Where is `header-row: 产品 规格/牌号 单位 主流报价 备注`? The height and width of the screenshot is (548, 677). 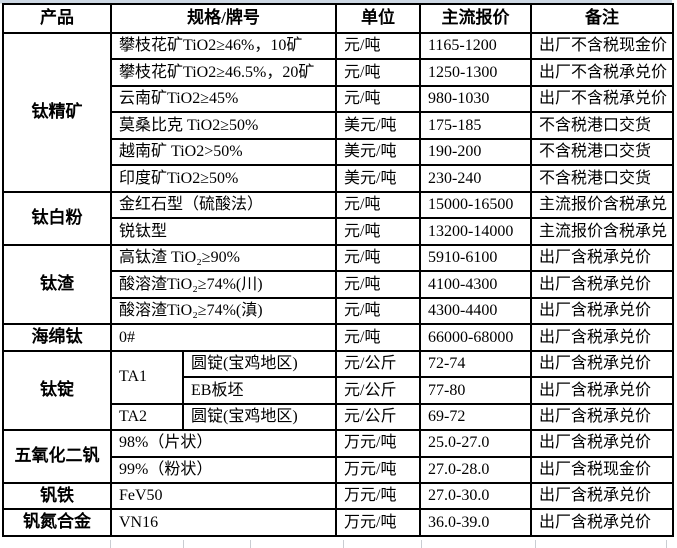 header-row: 产品 规格/牌号 单位 主流报价 备注 is located at coordinates (338, 18).